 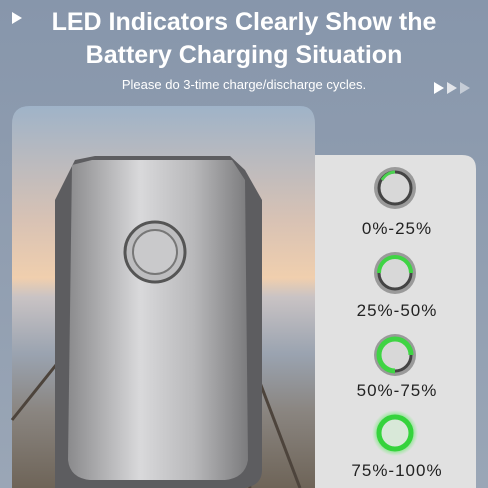 What do you see at coordinates (396, 470) in the screenshot?
I see `indicator-label: 75%-100%` at bounding box center [396, 470].